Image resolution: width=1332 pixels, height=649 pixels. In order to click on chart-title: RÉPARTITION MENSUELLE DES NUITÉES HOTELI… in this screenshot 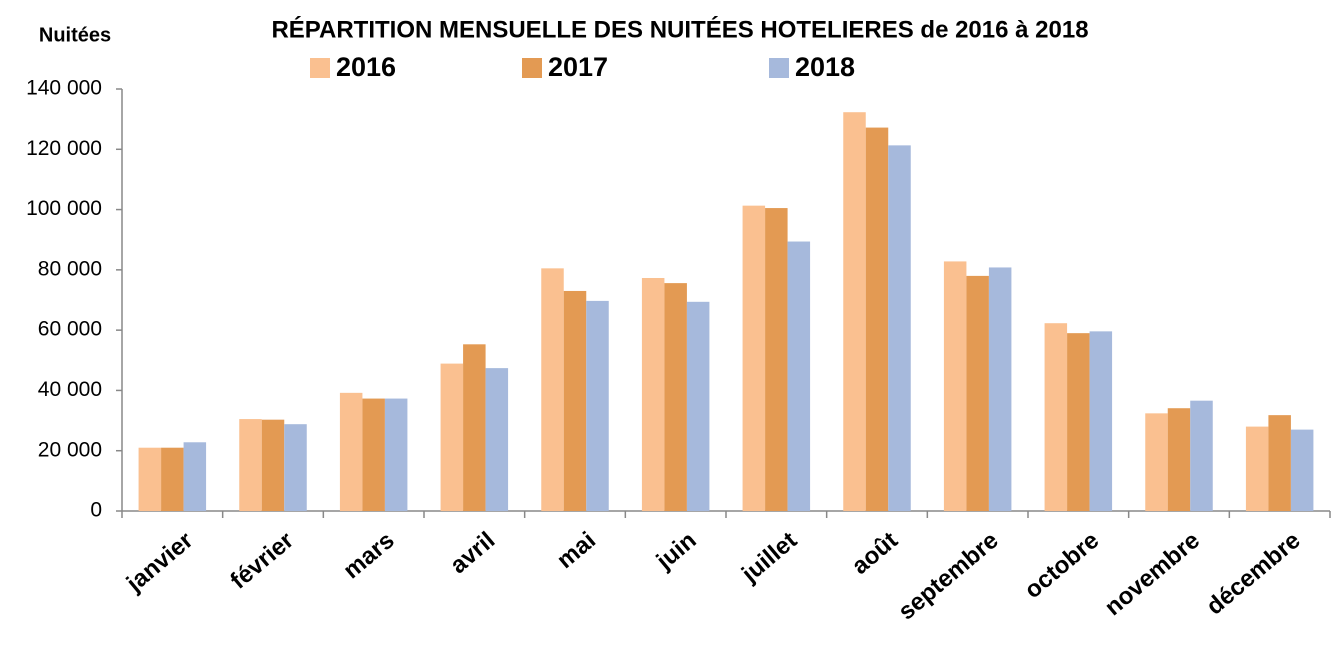, I will do `click(679, 29)`.